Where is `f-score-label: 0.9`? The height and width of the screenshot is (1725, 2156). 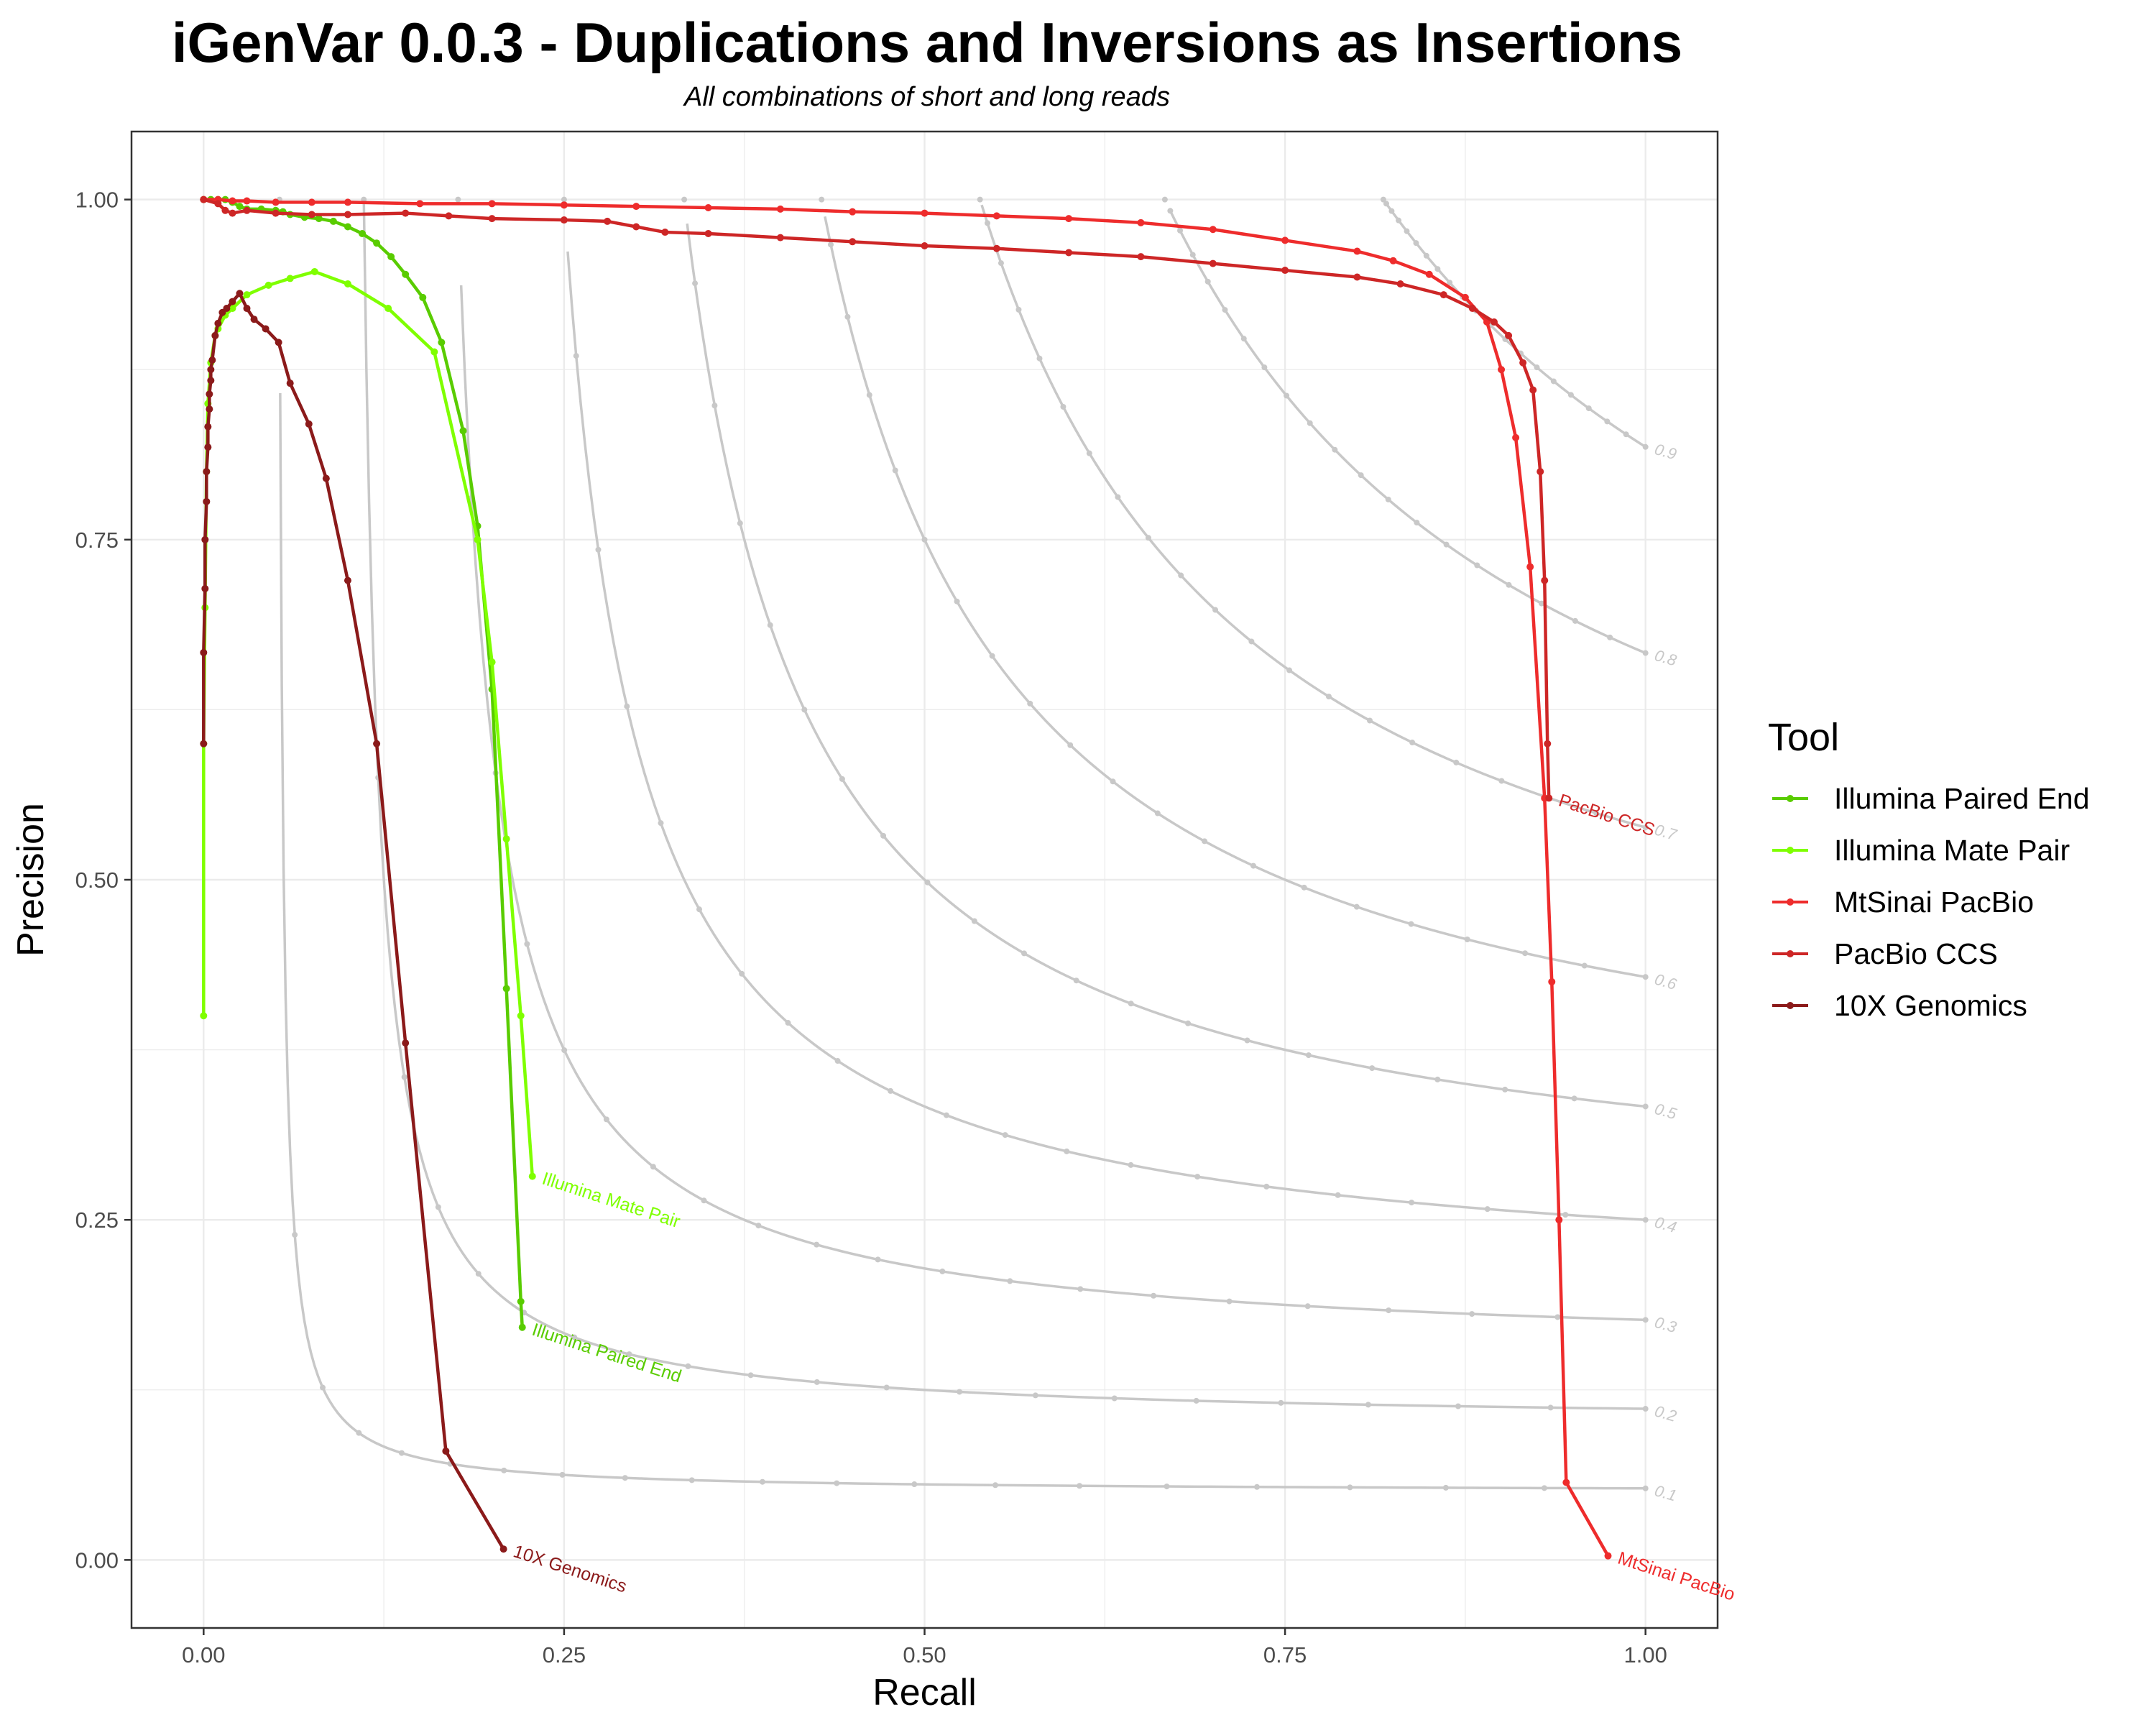
f-score-label: 0.9 is located at coordinates (1666, 451).